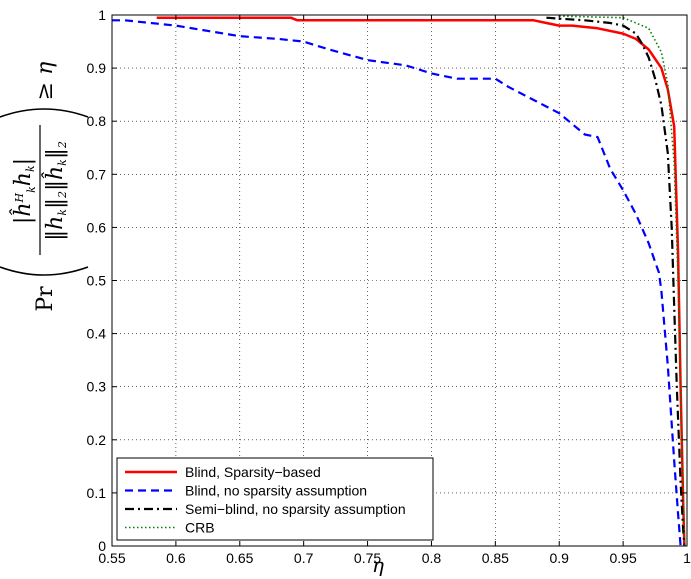 The height and width of the screenshot is (579, 691). Describe the element at coordinates (253, 472) in the screenshot. I see `legend-entry-0: Blind, Sparsity−based` at that location.